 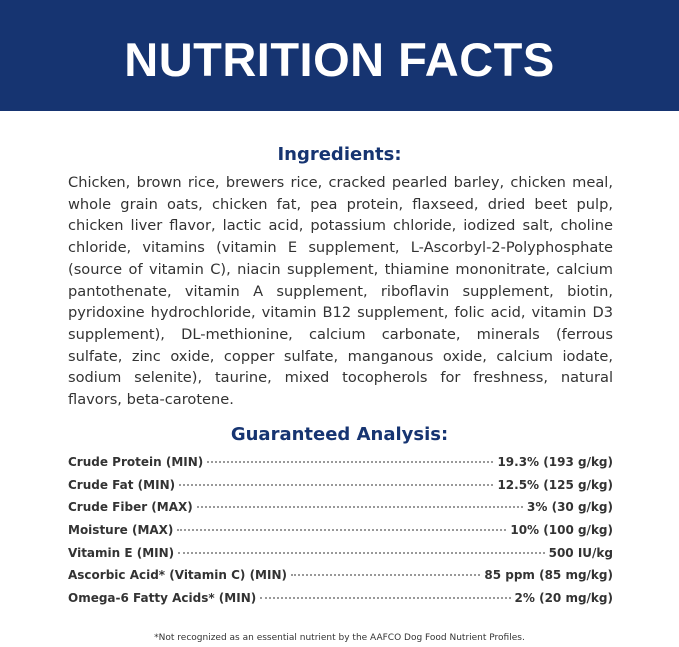 What do you see at coordinates (340, 557) in the screenshot?
I see `analysis-row: Vitamin E (MIN) 500 IU/kg` at bounding box center [340, 557].